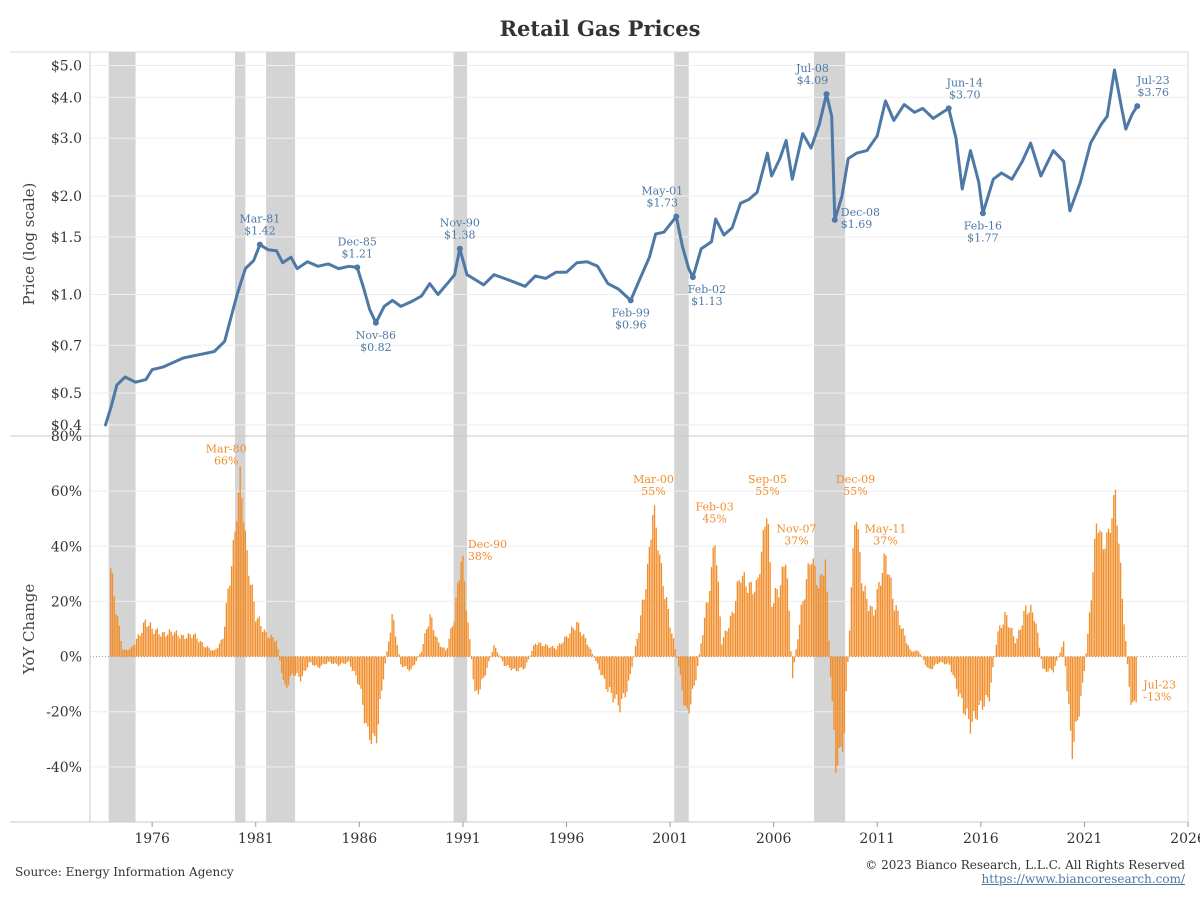  What do you see at coordinates (66, 426) in the screenshot?
I see `price-tick-label: $0.4` at bounding box center [66, 426].